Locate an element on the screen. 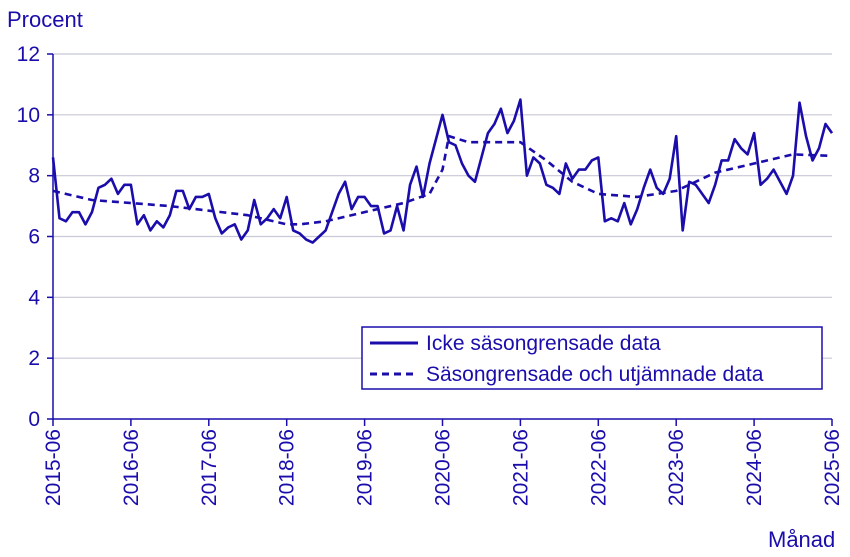 The height and width of the screenshot is (557, 850). y-tick-label: 8 is located at coordinates (34, 176).